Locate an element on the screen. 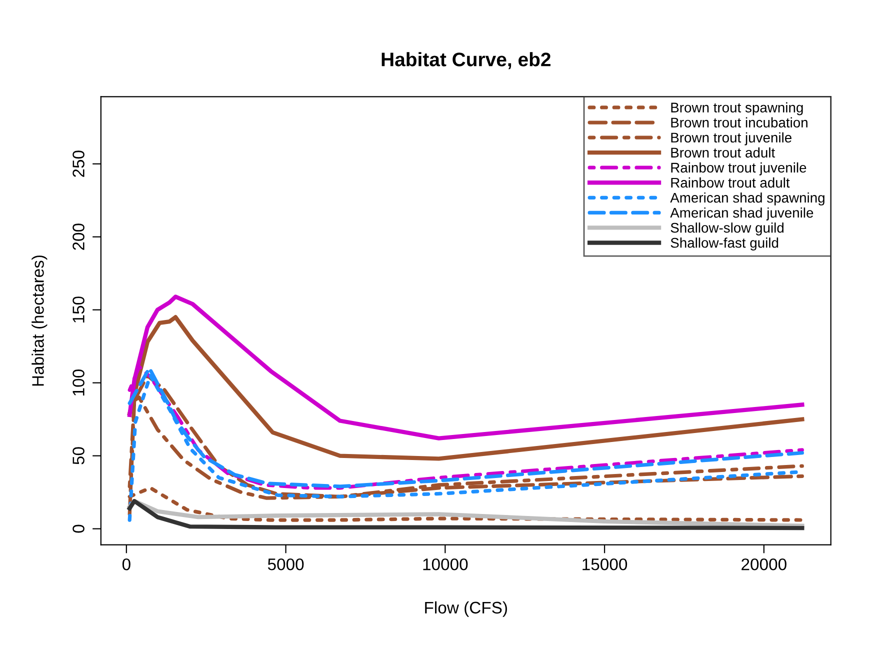 This screenshot has width=870, height=658. x-tick-label: 10000 is located at coordinates (445, 564).